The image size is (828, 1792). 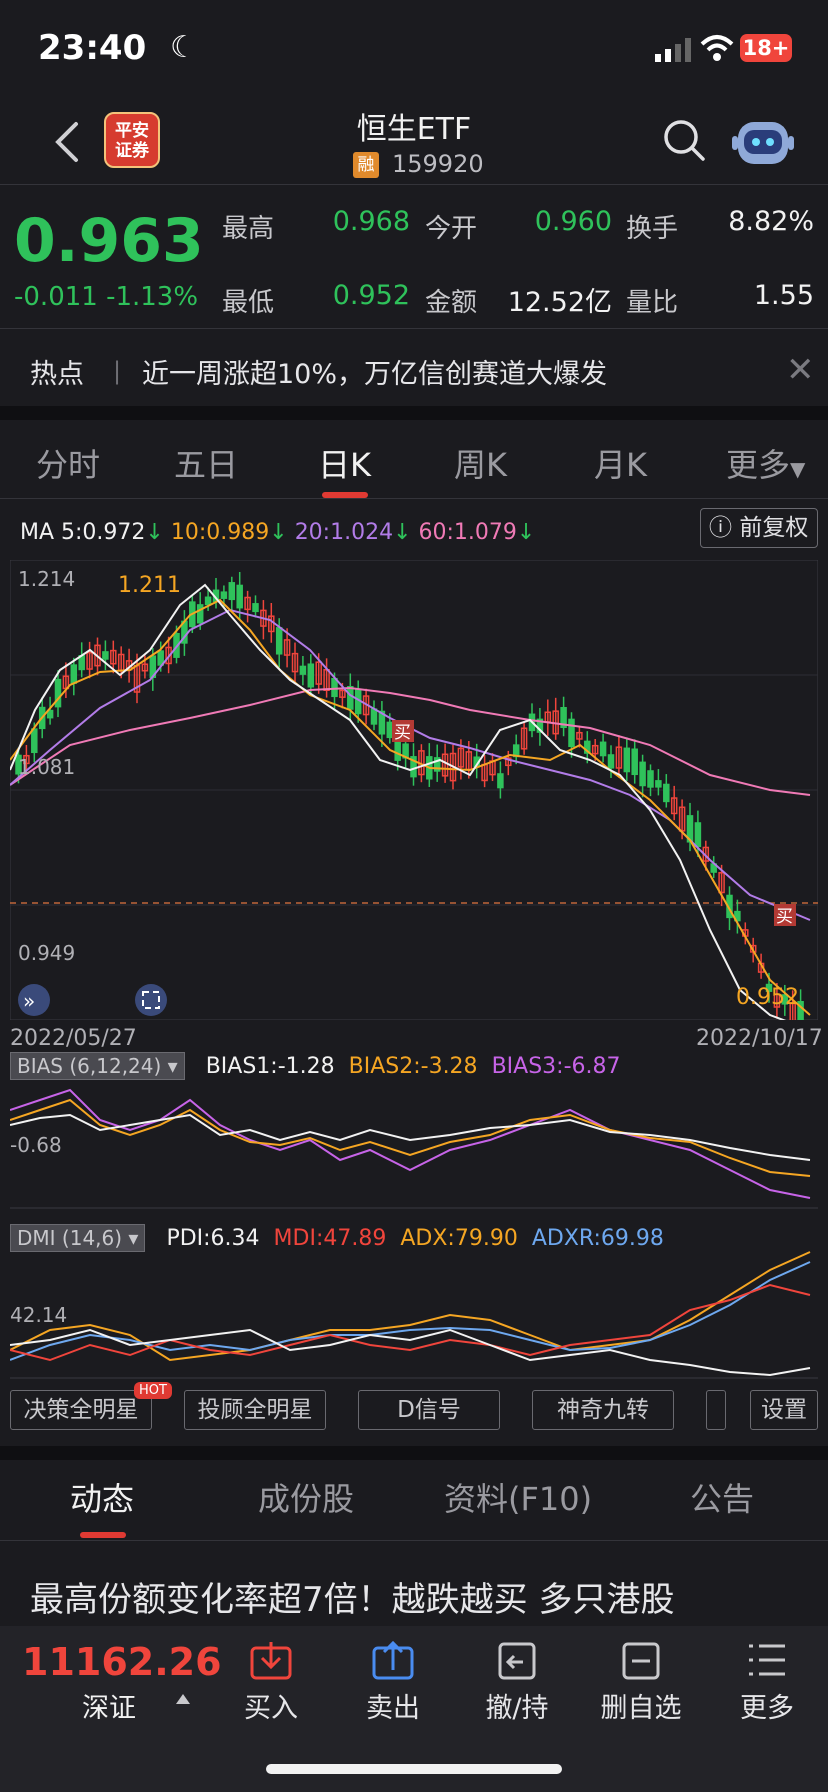 I want to click on hot-news-link: 近一周涨超10%，万亿信创赛道大爆发, so click(x=375, y=374).